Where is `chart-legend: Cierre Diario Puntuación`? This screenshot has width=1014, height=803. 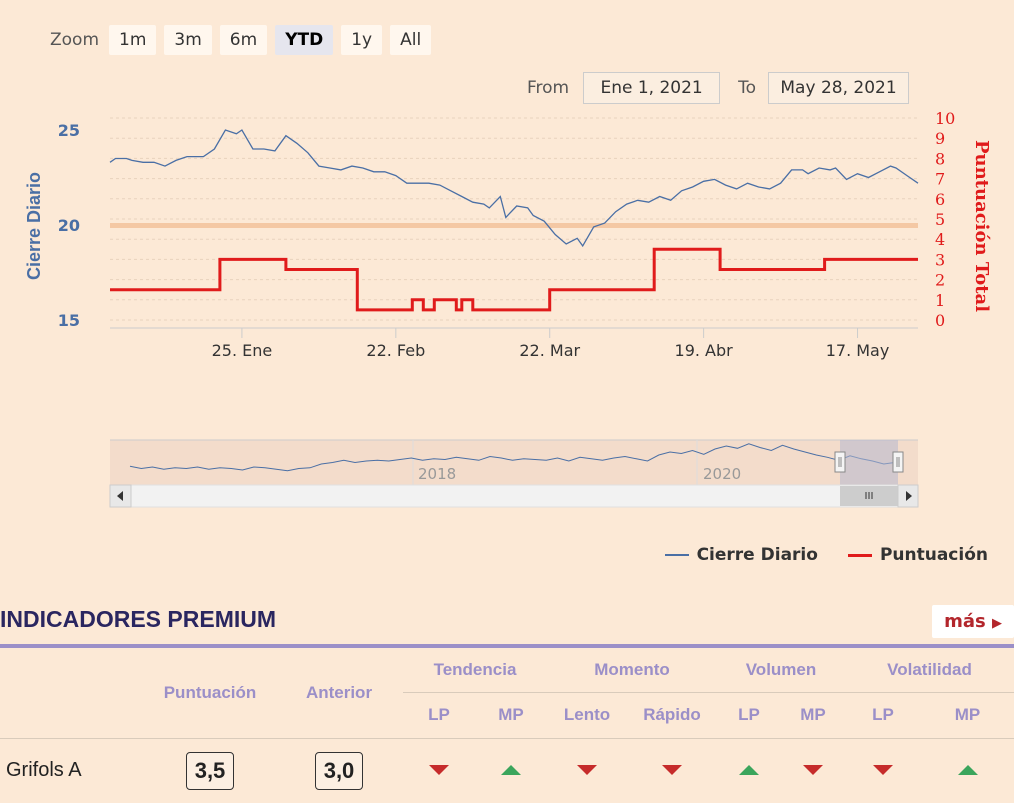
chart-legend: Cierre Diario Puntuación is located at coordinates (826, 555).